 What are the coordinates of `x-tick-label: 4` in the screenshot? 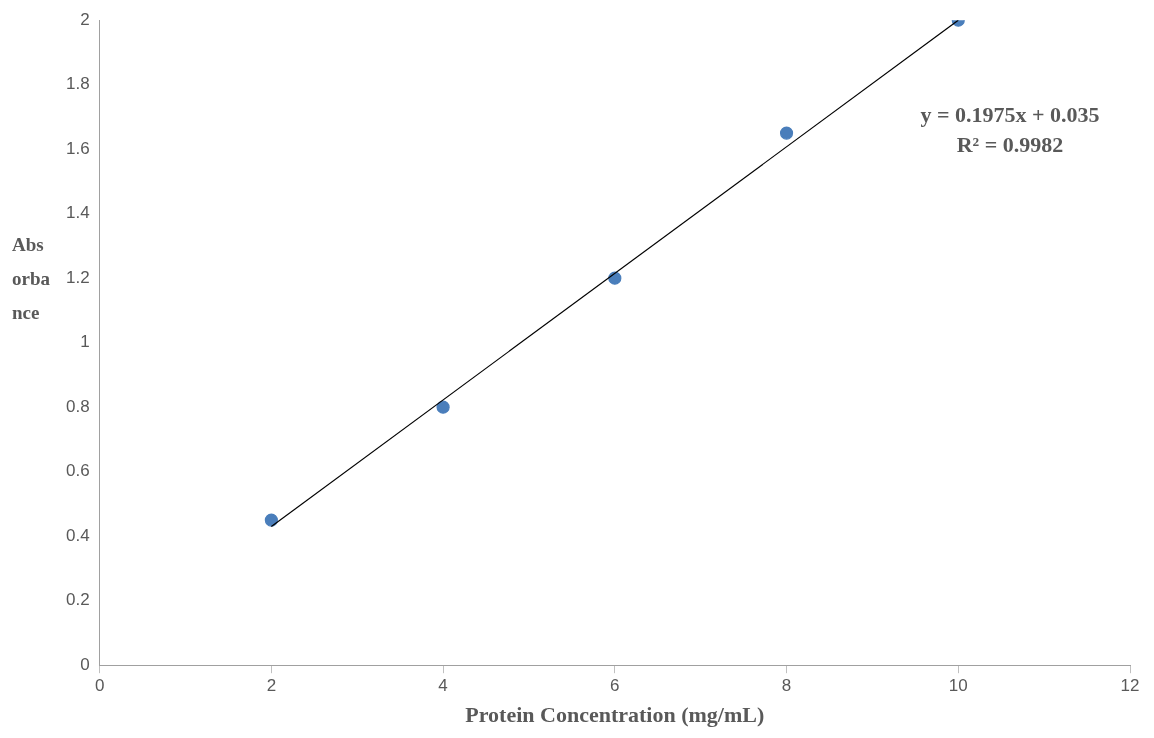 It's located at (443, 686).